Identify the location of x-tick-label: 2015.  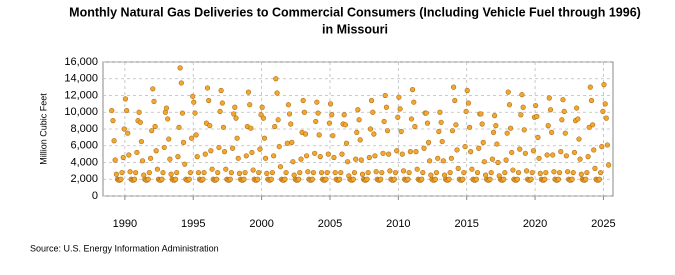
(466, 224).